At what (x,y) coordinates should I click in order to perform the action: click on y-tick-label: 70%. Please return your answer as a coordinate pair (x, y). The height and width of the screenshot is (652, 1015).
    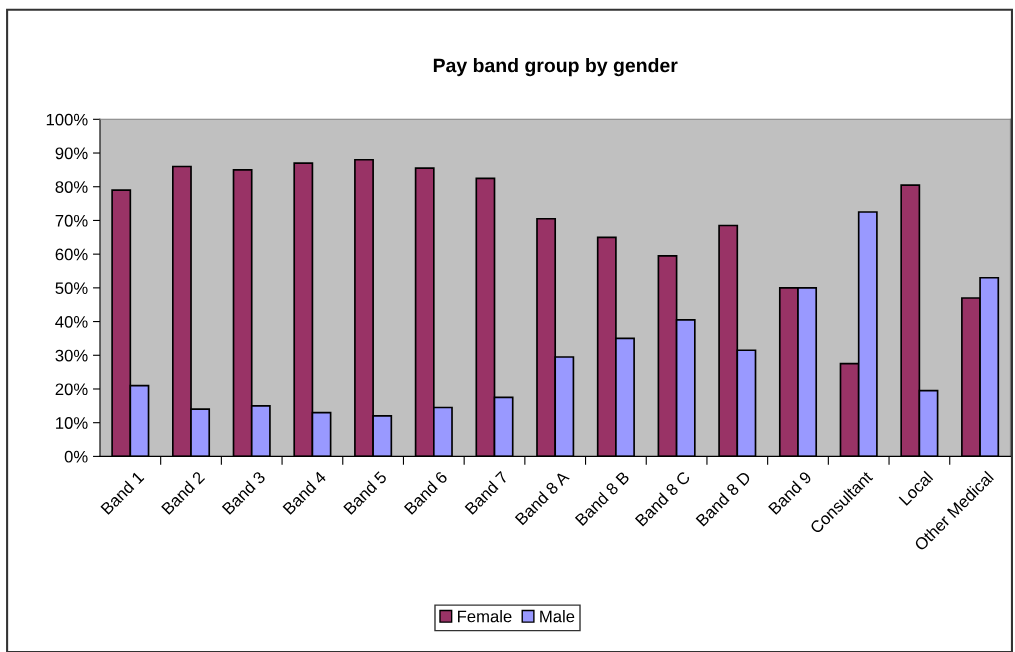
    Looking at the image, I should click on (71, 220).